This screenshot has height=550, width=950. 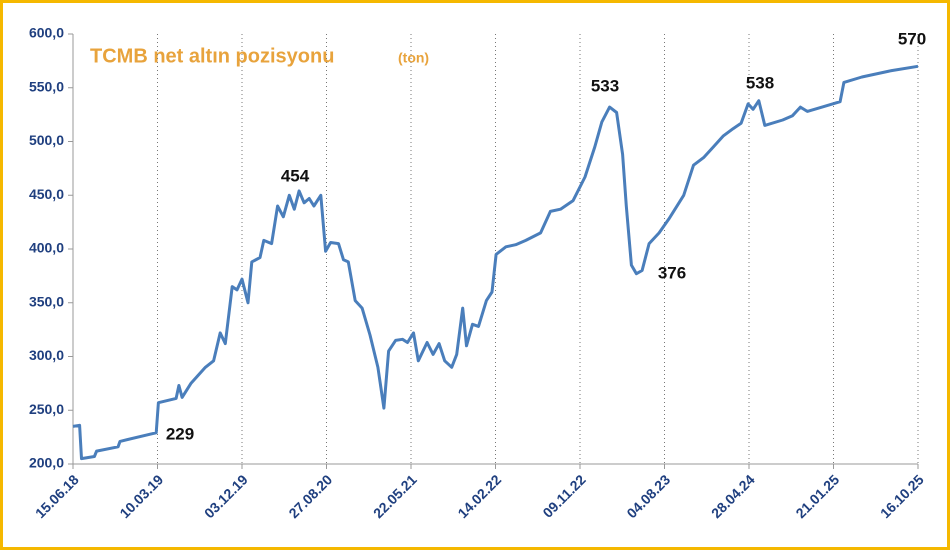 I want to click on annotation: 454, so click(x=295, y=175).